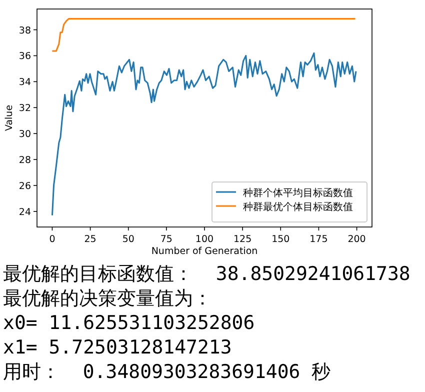  Describe the element at coordinates (129, 323) in the screenshot. I see `text: x0= 11.625531103252806` at that location.